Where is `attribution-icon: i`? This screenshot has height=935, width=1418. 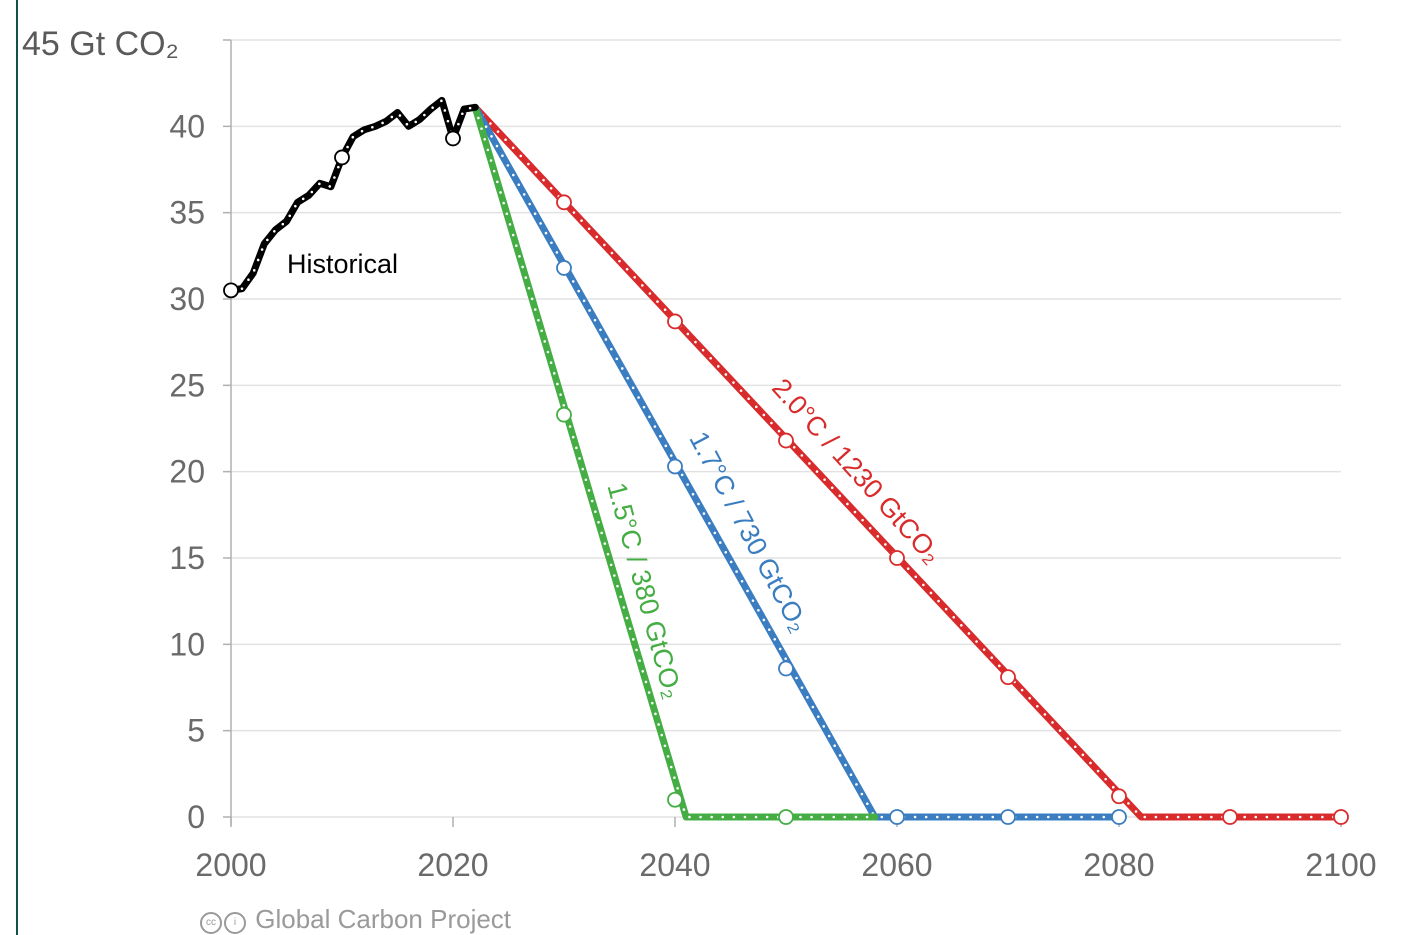
attribution-icon: i is located at coordinates (235, 923).